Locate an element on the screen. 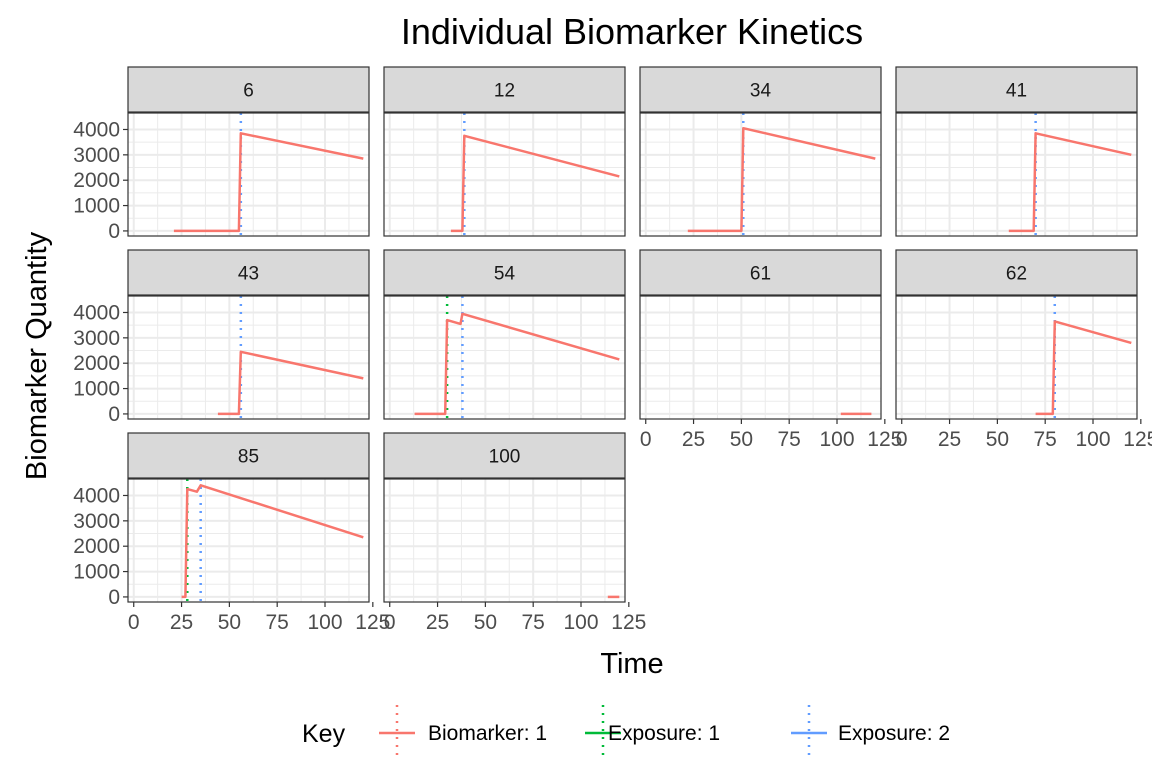 Image resolution: width=1152 pixels, height=768 pixels. legend-entry: Biomarker: 1 is located at coordinates (463, 733).